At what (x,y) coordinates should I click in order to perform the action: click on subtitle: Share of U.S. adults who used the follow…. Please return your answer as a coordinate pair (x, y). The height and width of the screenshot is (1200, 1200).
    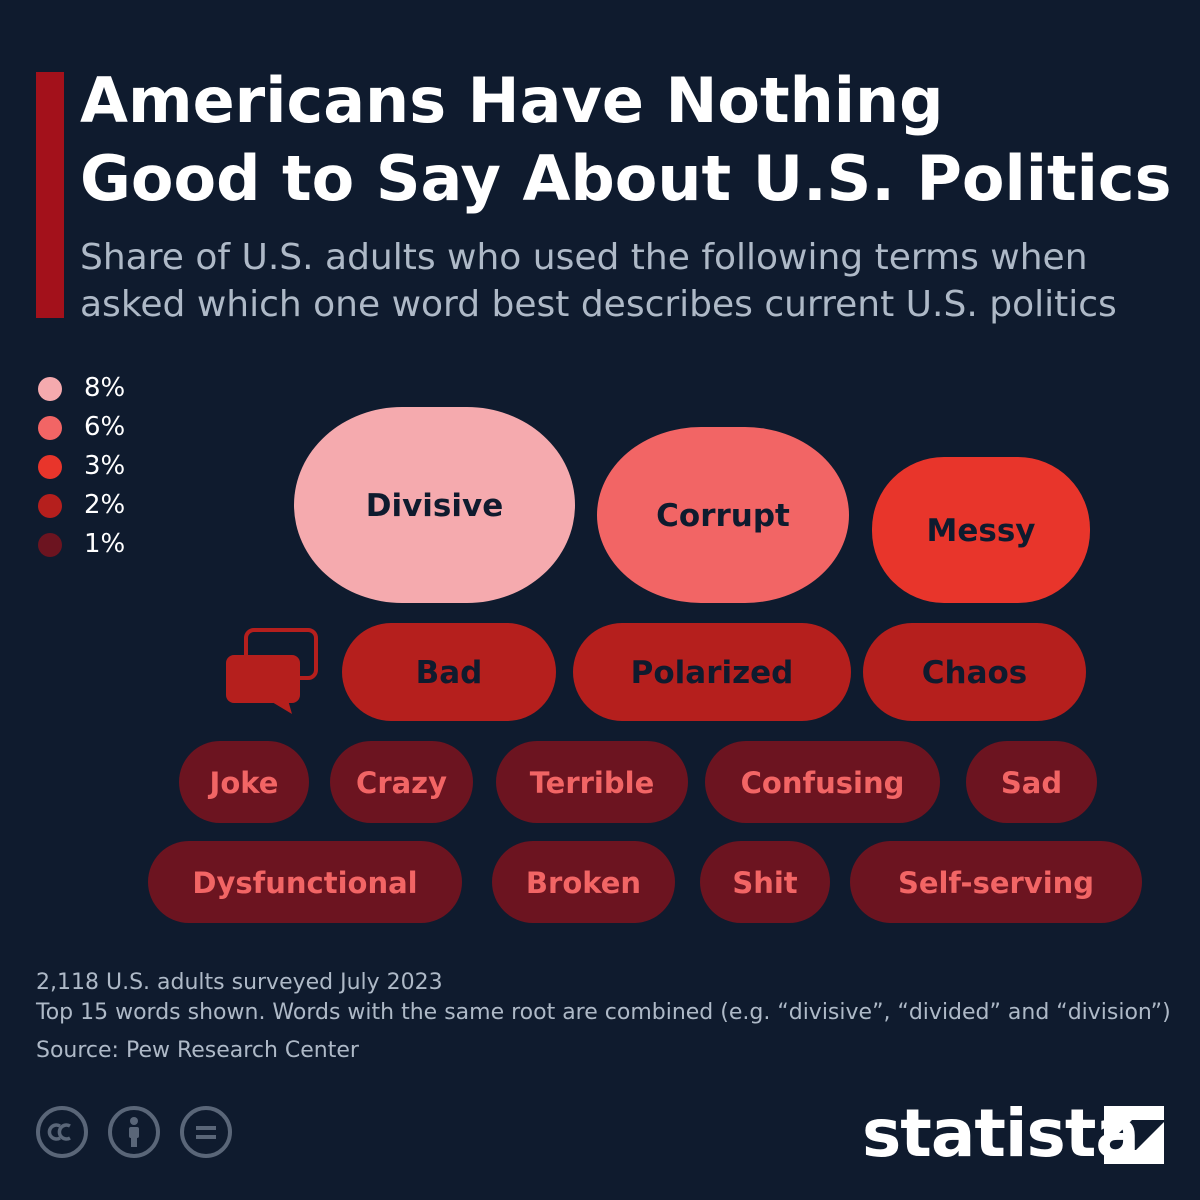
    Looking at the image, I should click on (630, 281).